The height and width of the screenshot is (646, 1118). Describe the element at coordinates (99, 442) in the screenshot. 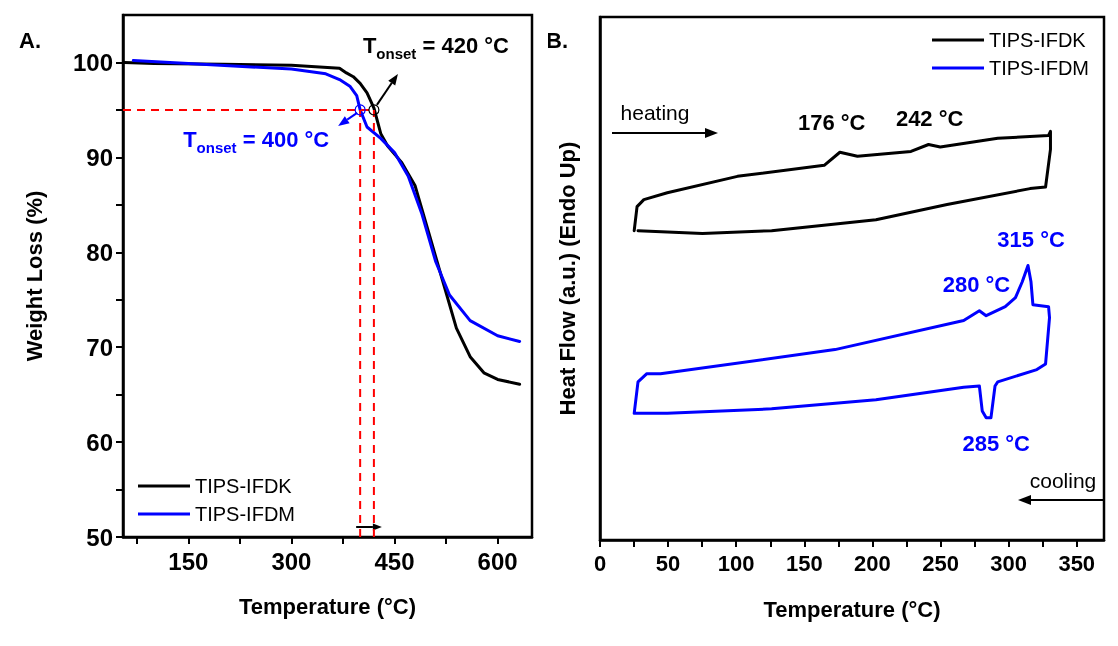

I see `y-tick-label: 60` at that location.